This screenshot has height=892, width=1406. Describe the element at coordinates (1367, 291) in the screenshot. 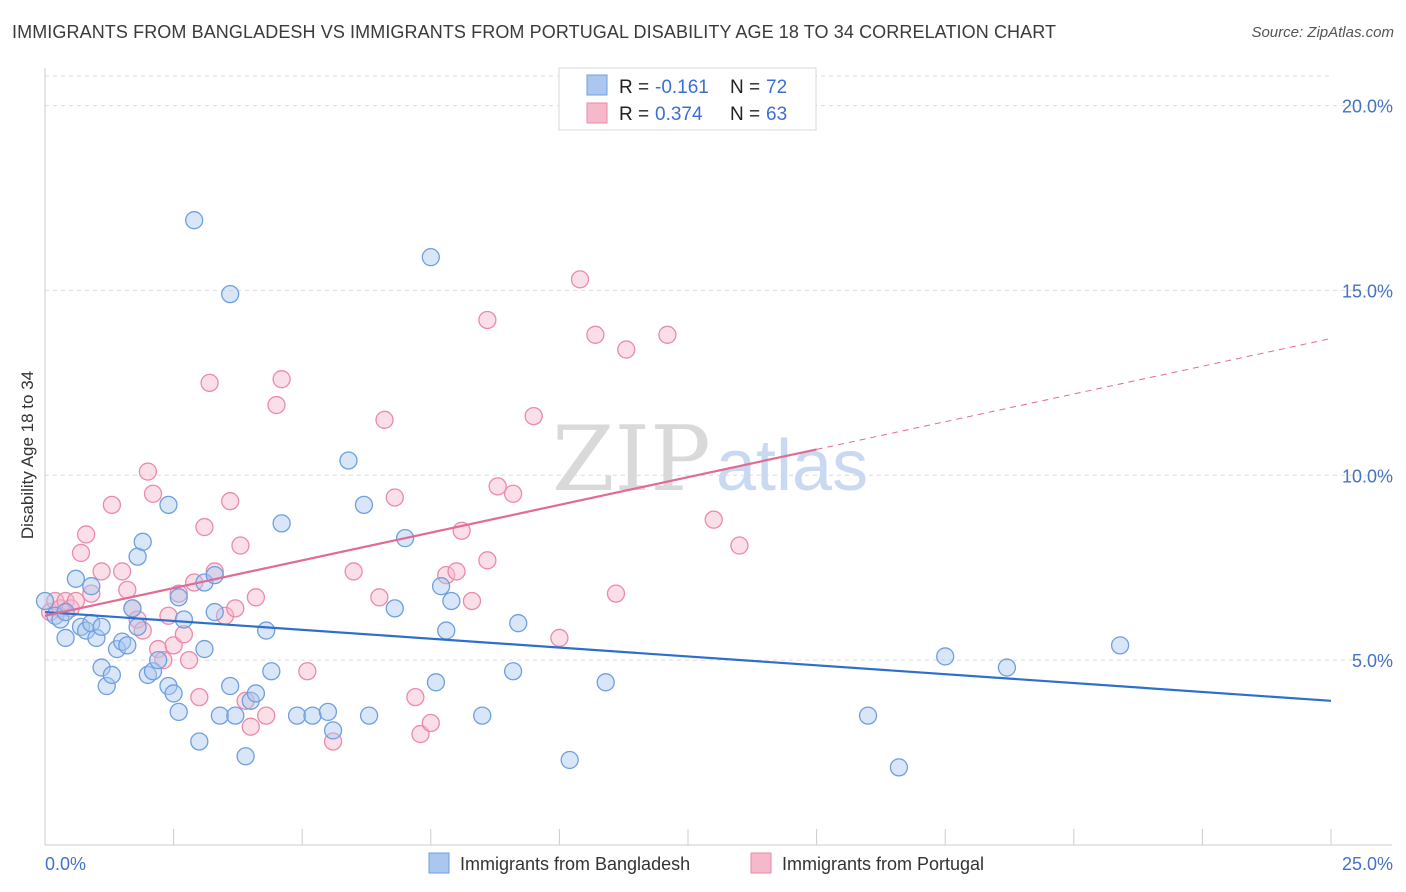

I see `y-tick-label-2: 15.0%` at that location.